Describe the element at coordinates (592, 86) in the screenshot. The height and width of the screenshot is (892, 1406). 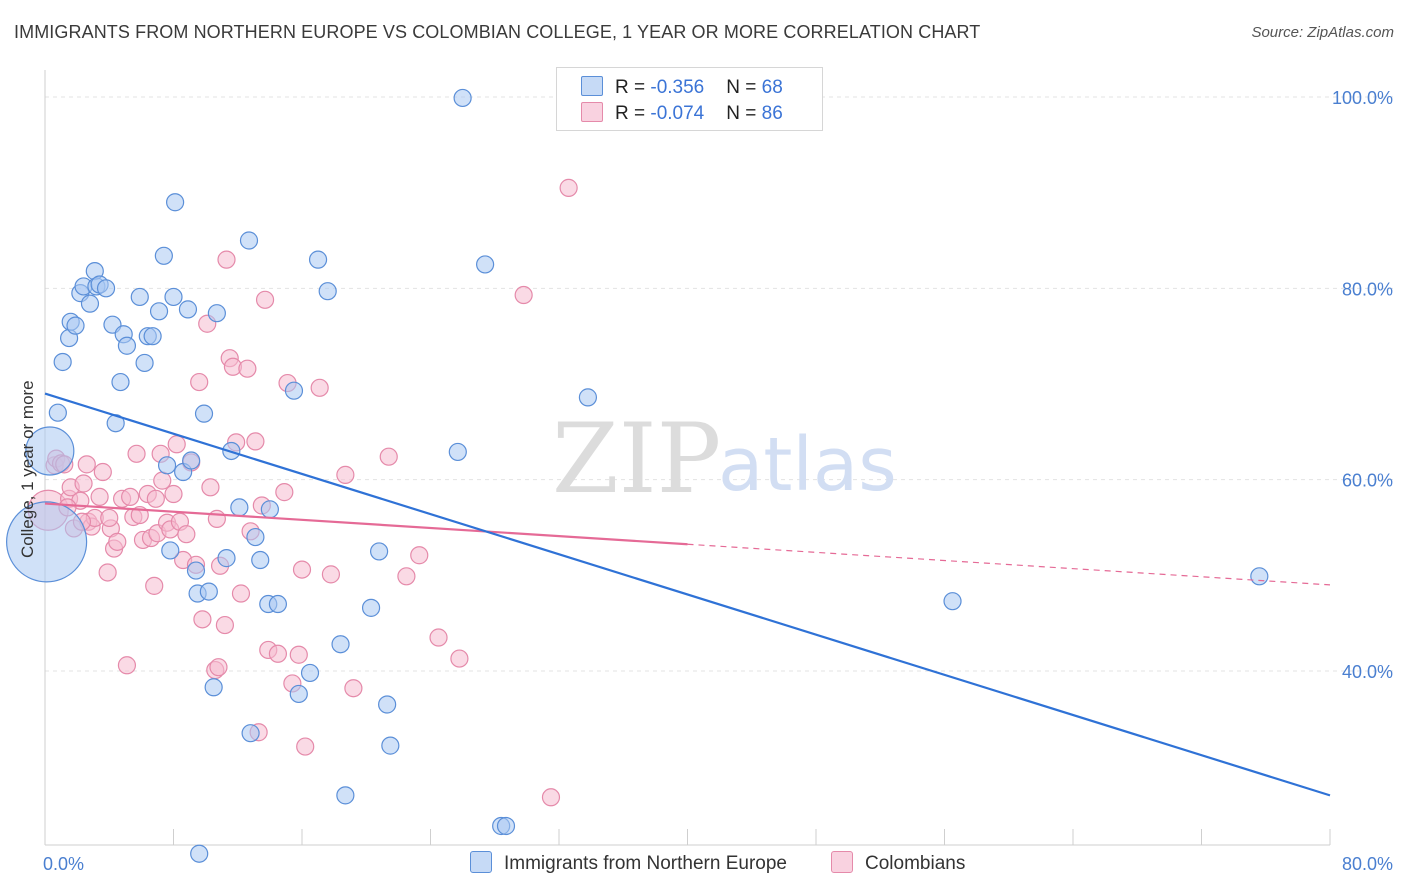
I see `legend-swatch-blue` at that location.